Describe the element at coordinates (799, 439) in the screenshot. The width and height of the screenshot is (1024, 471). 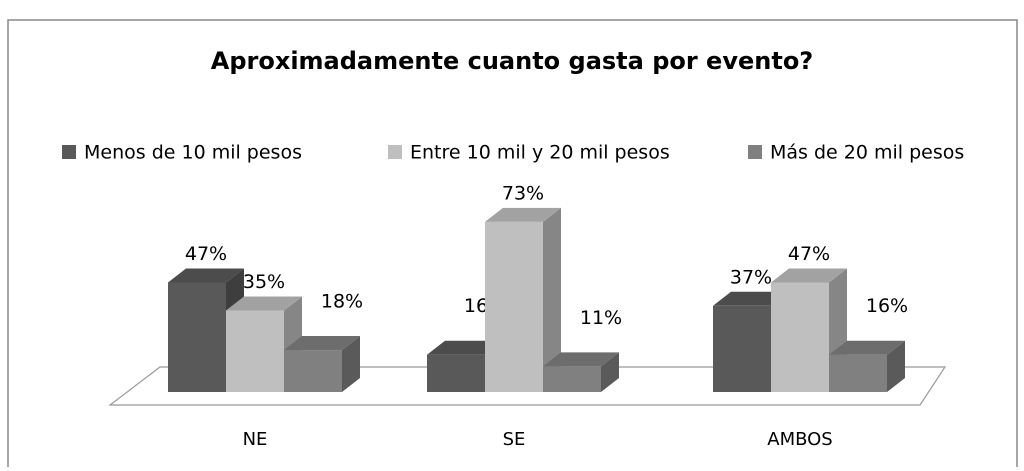
I see `x-tick-label: AMBOS` at that location.